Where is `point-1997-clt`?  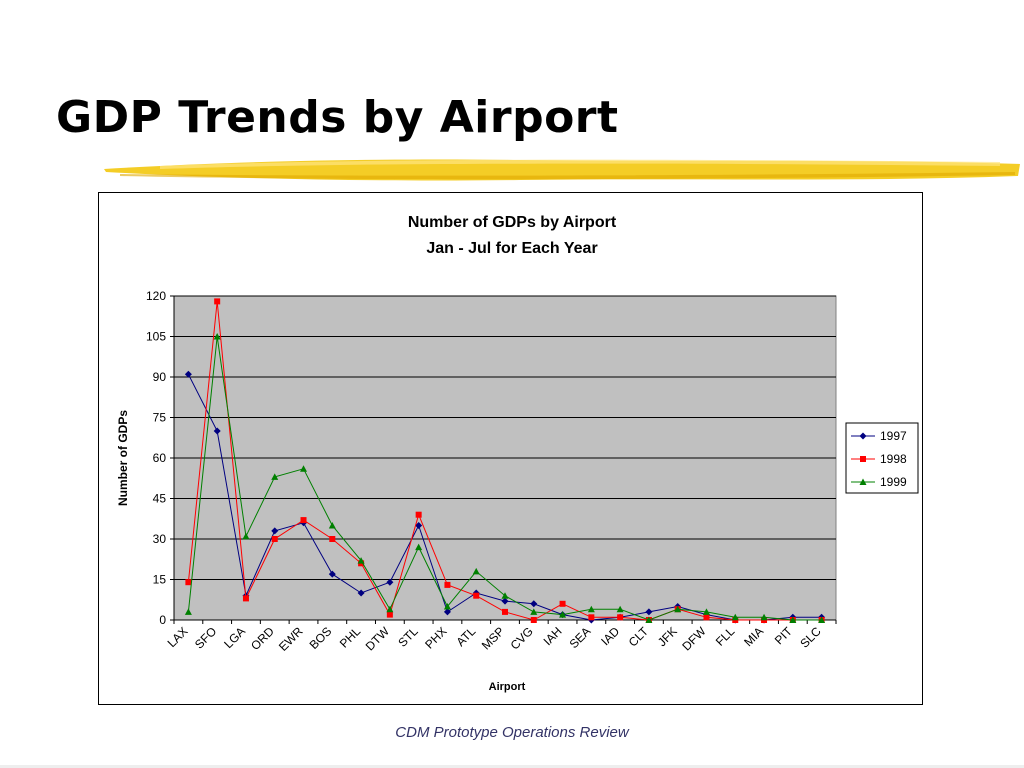
point-1997-clt is located at coordinates (649, 612).